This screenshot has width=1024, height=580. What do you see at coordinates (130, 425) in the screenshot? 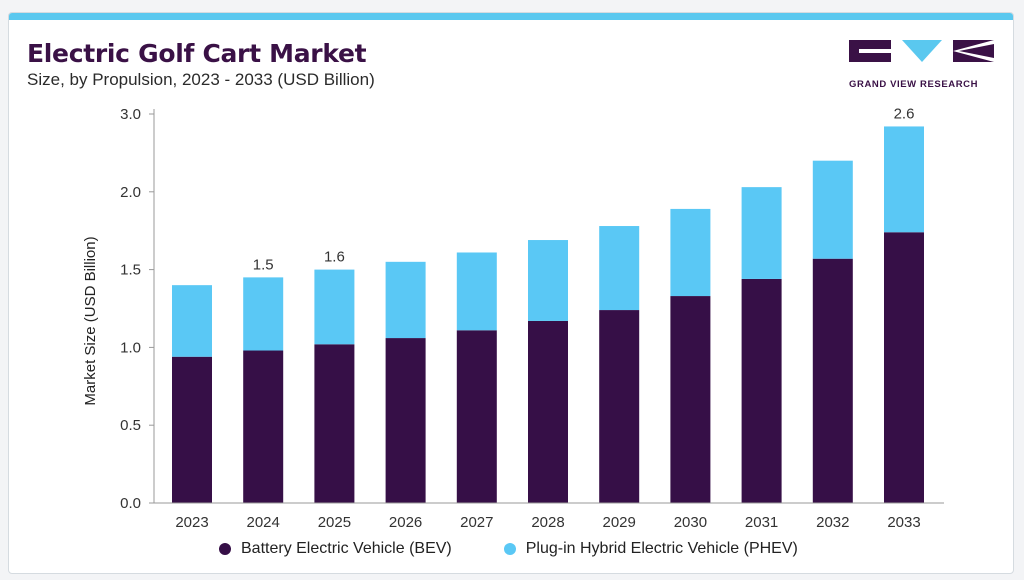
I see `y-tick-label: 0.5` at bounding box center [130, 425].